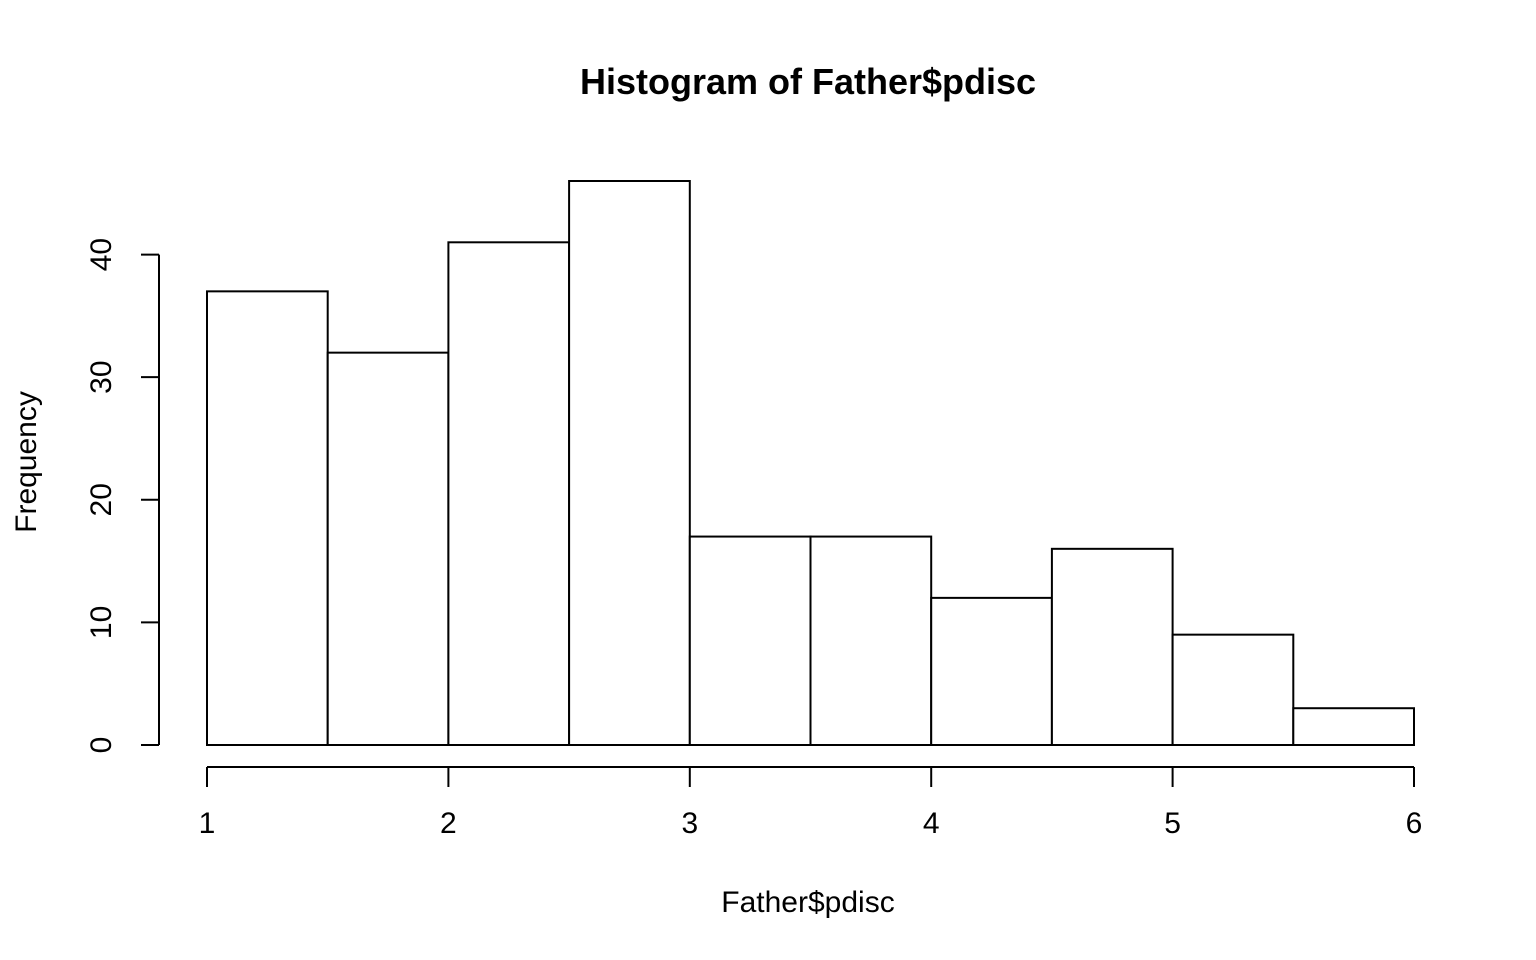 The height and width of the screenshot is (960, 1536). I want to click on x-tick-label: 1, so click(207, 823).